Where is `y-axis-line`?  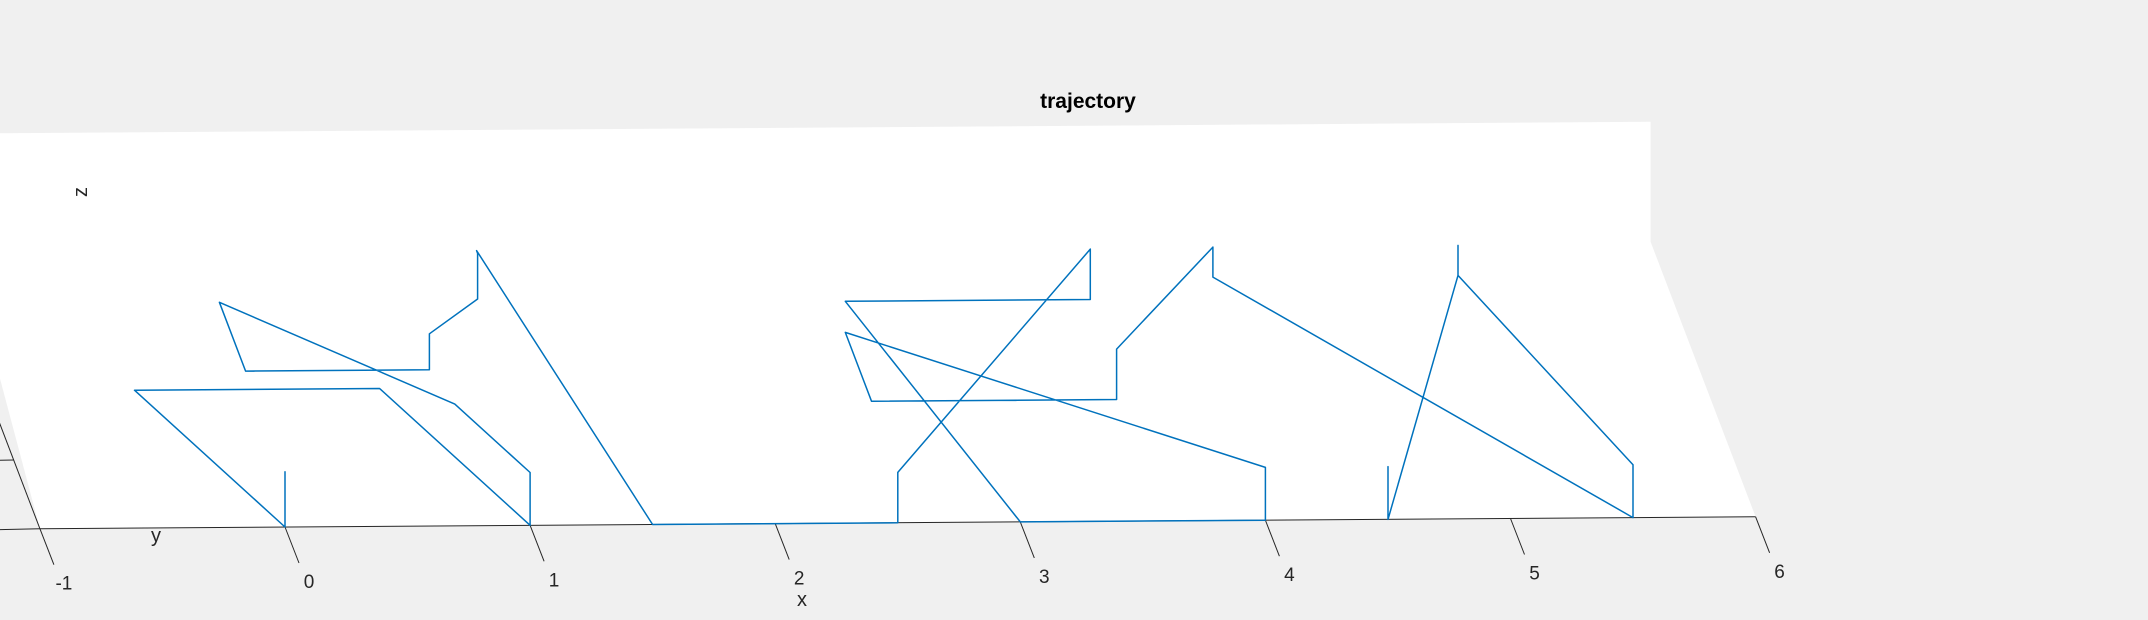
y-axis-line is located at coordinates (20, 475).